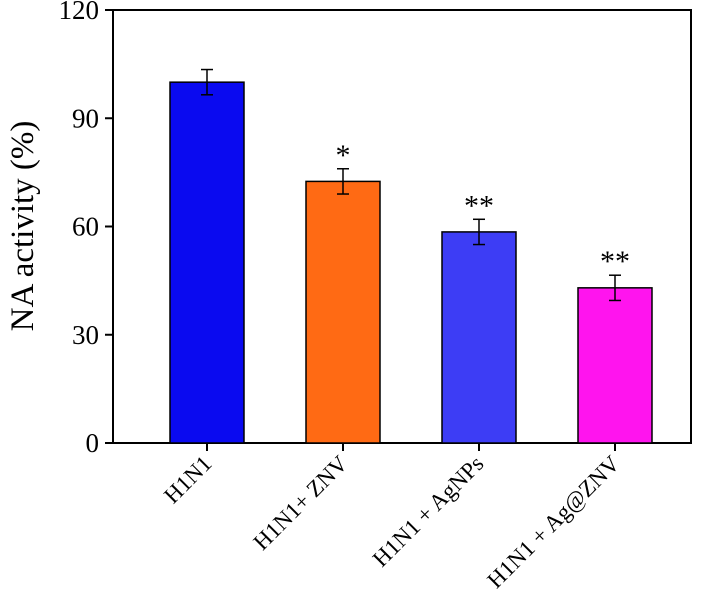 The width and height of the screenshot is (709, 613). Describe the element at coordinates (300, 503) in the screenshot. I see `x-tick-label: H1N1+ ZNV` at that location.